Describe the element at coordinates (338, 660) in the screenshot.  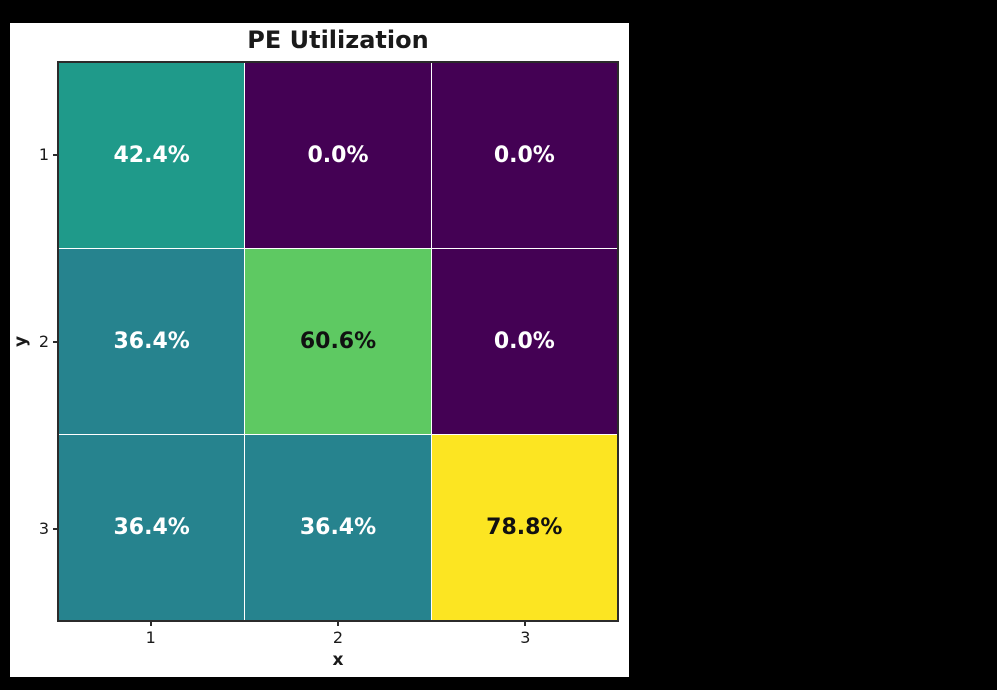
I see `x-axis-label: x` at that location.